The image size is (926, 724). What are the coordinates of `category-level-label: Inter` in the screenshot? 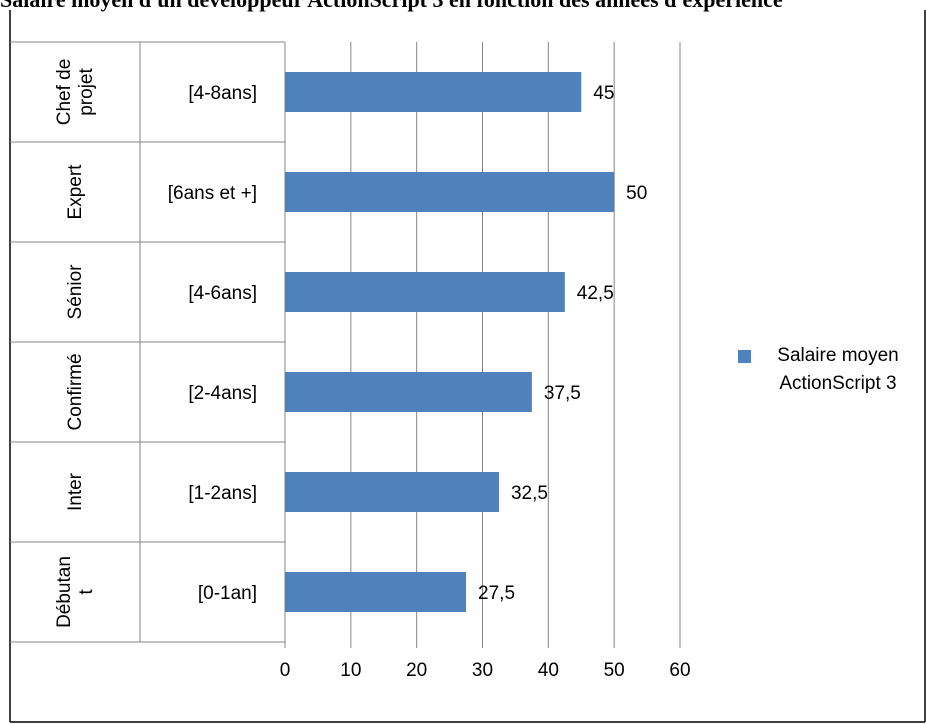 It's located at (75, 491).